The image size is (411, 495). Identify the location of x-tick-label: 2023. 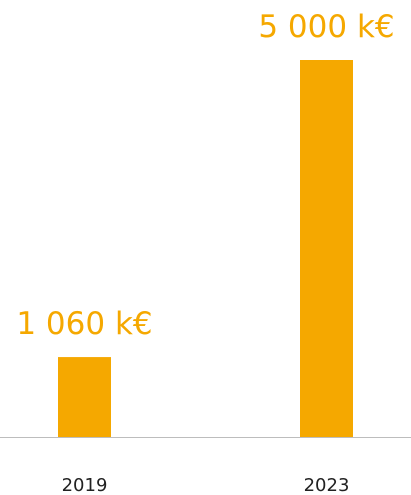
(327, 485).